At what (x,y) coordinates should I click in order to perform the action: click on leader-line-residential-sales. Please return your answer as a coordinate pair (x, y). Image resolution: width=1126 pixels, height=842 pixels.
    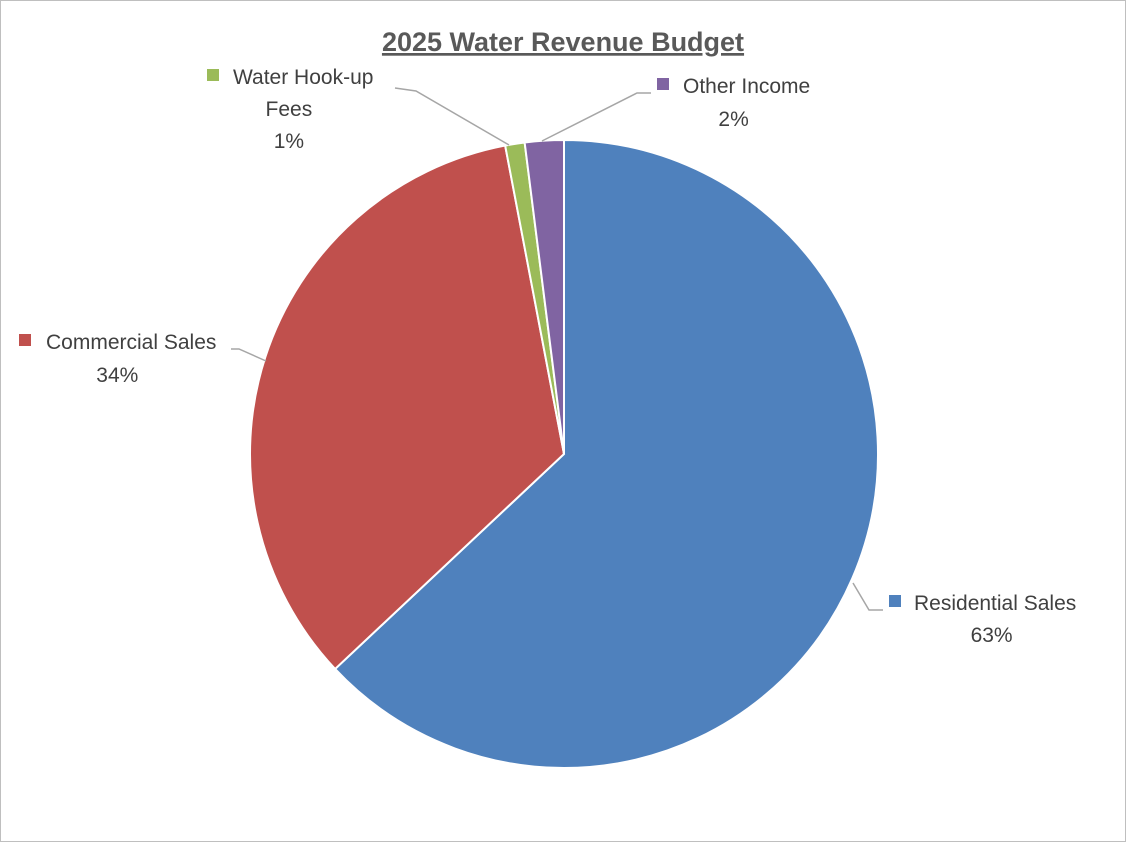
    Looking at the image, I should click on (867, 596).